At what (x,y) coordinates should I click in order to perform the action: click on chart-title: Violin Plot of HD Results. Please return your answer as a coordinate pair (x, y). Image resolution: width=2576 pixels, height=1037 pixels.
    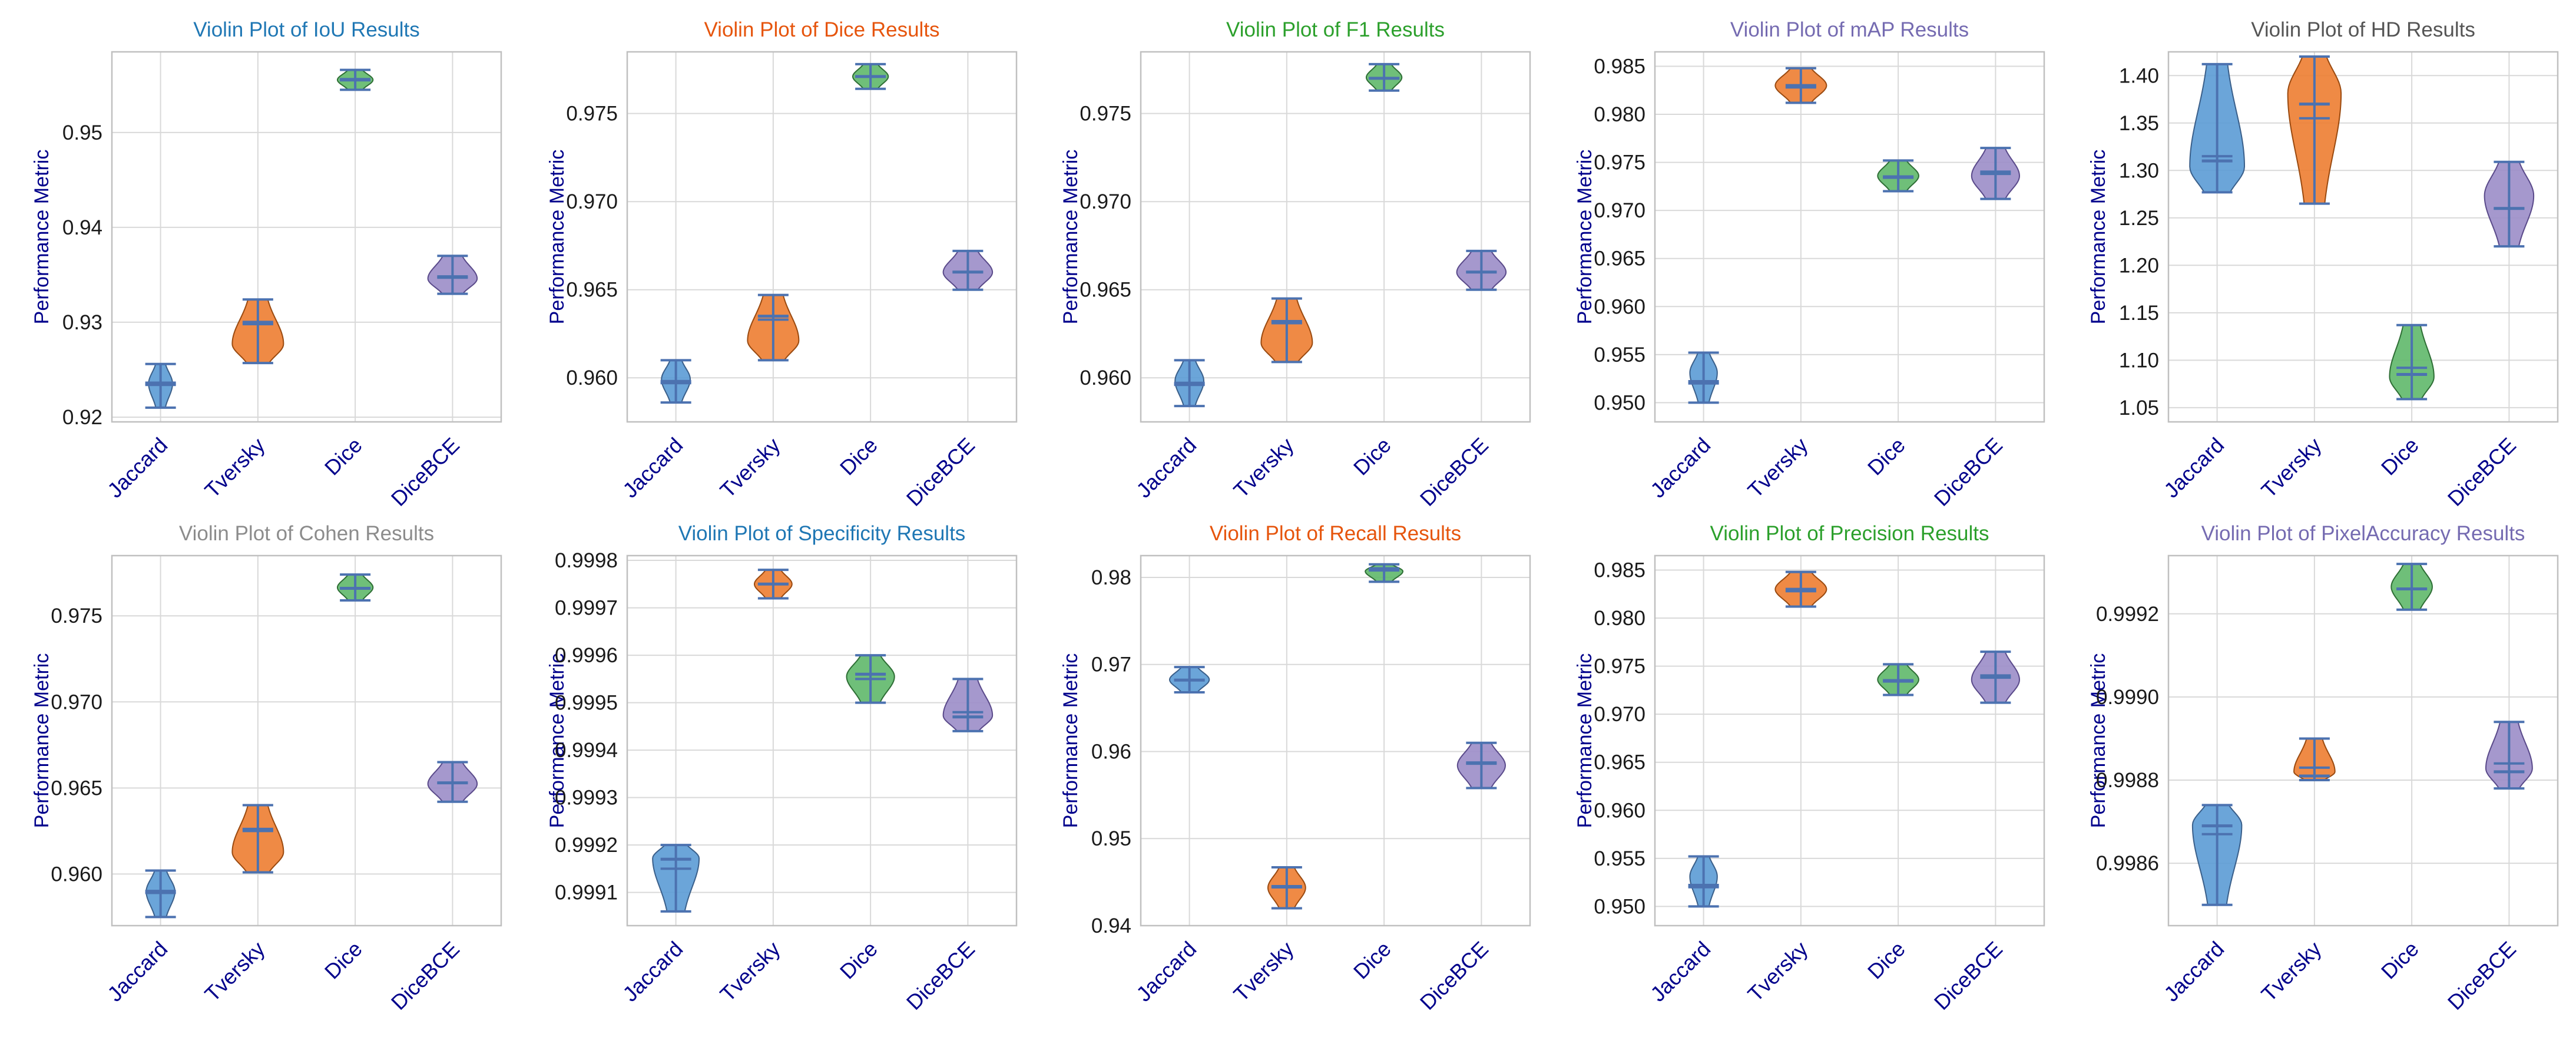
    Looking at the image, I should click on (2363, 30).